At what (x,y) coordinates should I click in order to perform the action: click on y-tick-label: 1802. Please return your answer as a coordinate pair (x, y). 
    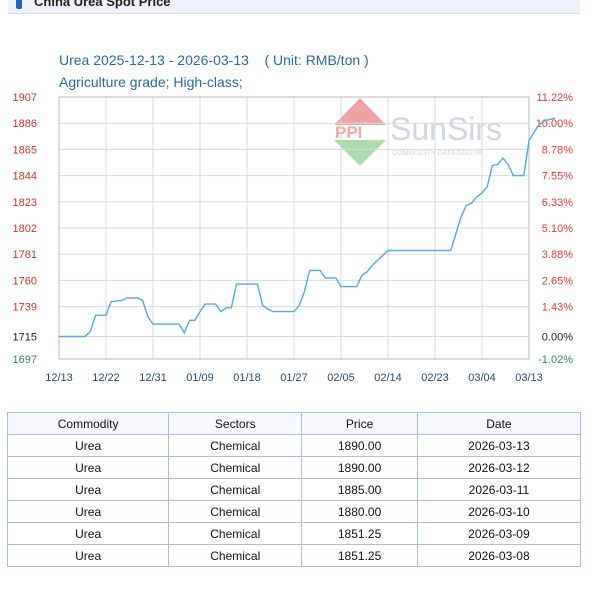
    Looking at the image, I should click on (25, 229).